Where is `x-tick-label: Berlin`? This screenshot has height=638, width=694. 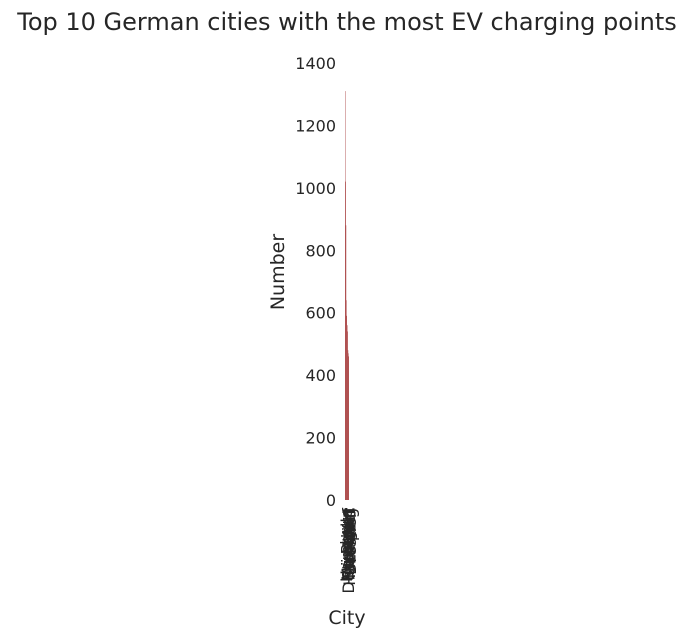
x-tick-label: Berlin is located at coordinates (347, 531).